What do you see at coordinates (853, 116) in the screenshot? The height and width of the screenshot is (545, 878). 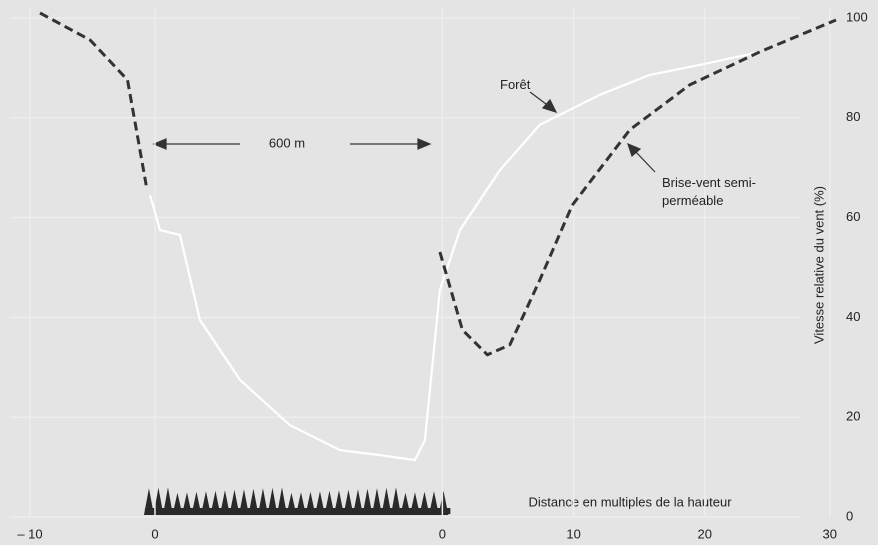 I see `y-tick-label: 80` at bounding box center [853, 116].